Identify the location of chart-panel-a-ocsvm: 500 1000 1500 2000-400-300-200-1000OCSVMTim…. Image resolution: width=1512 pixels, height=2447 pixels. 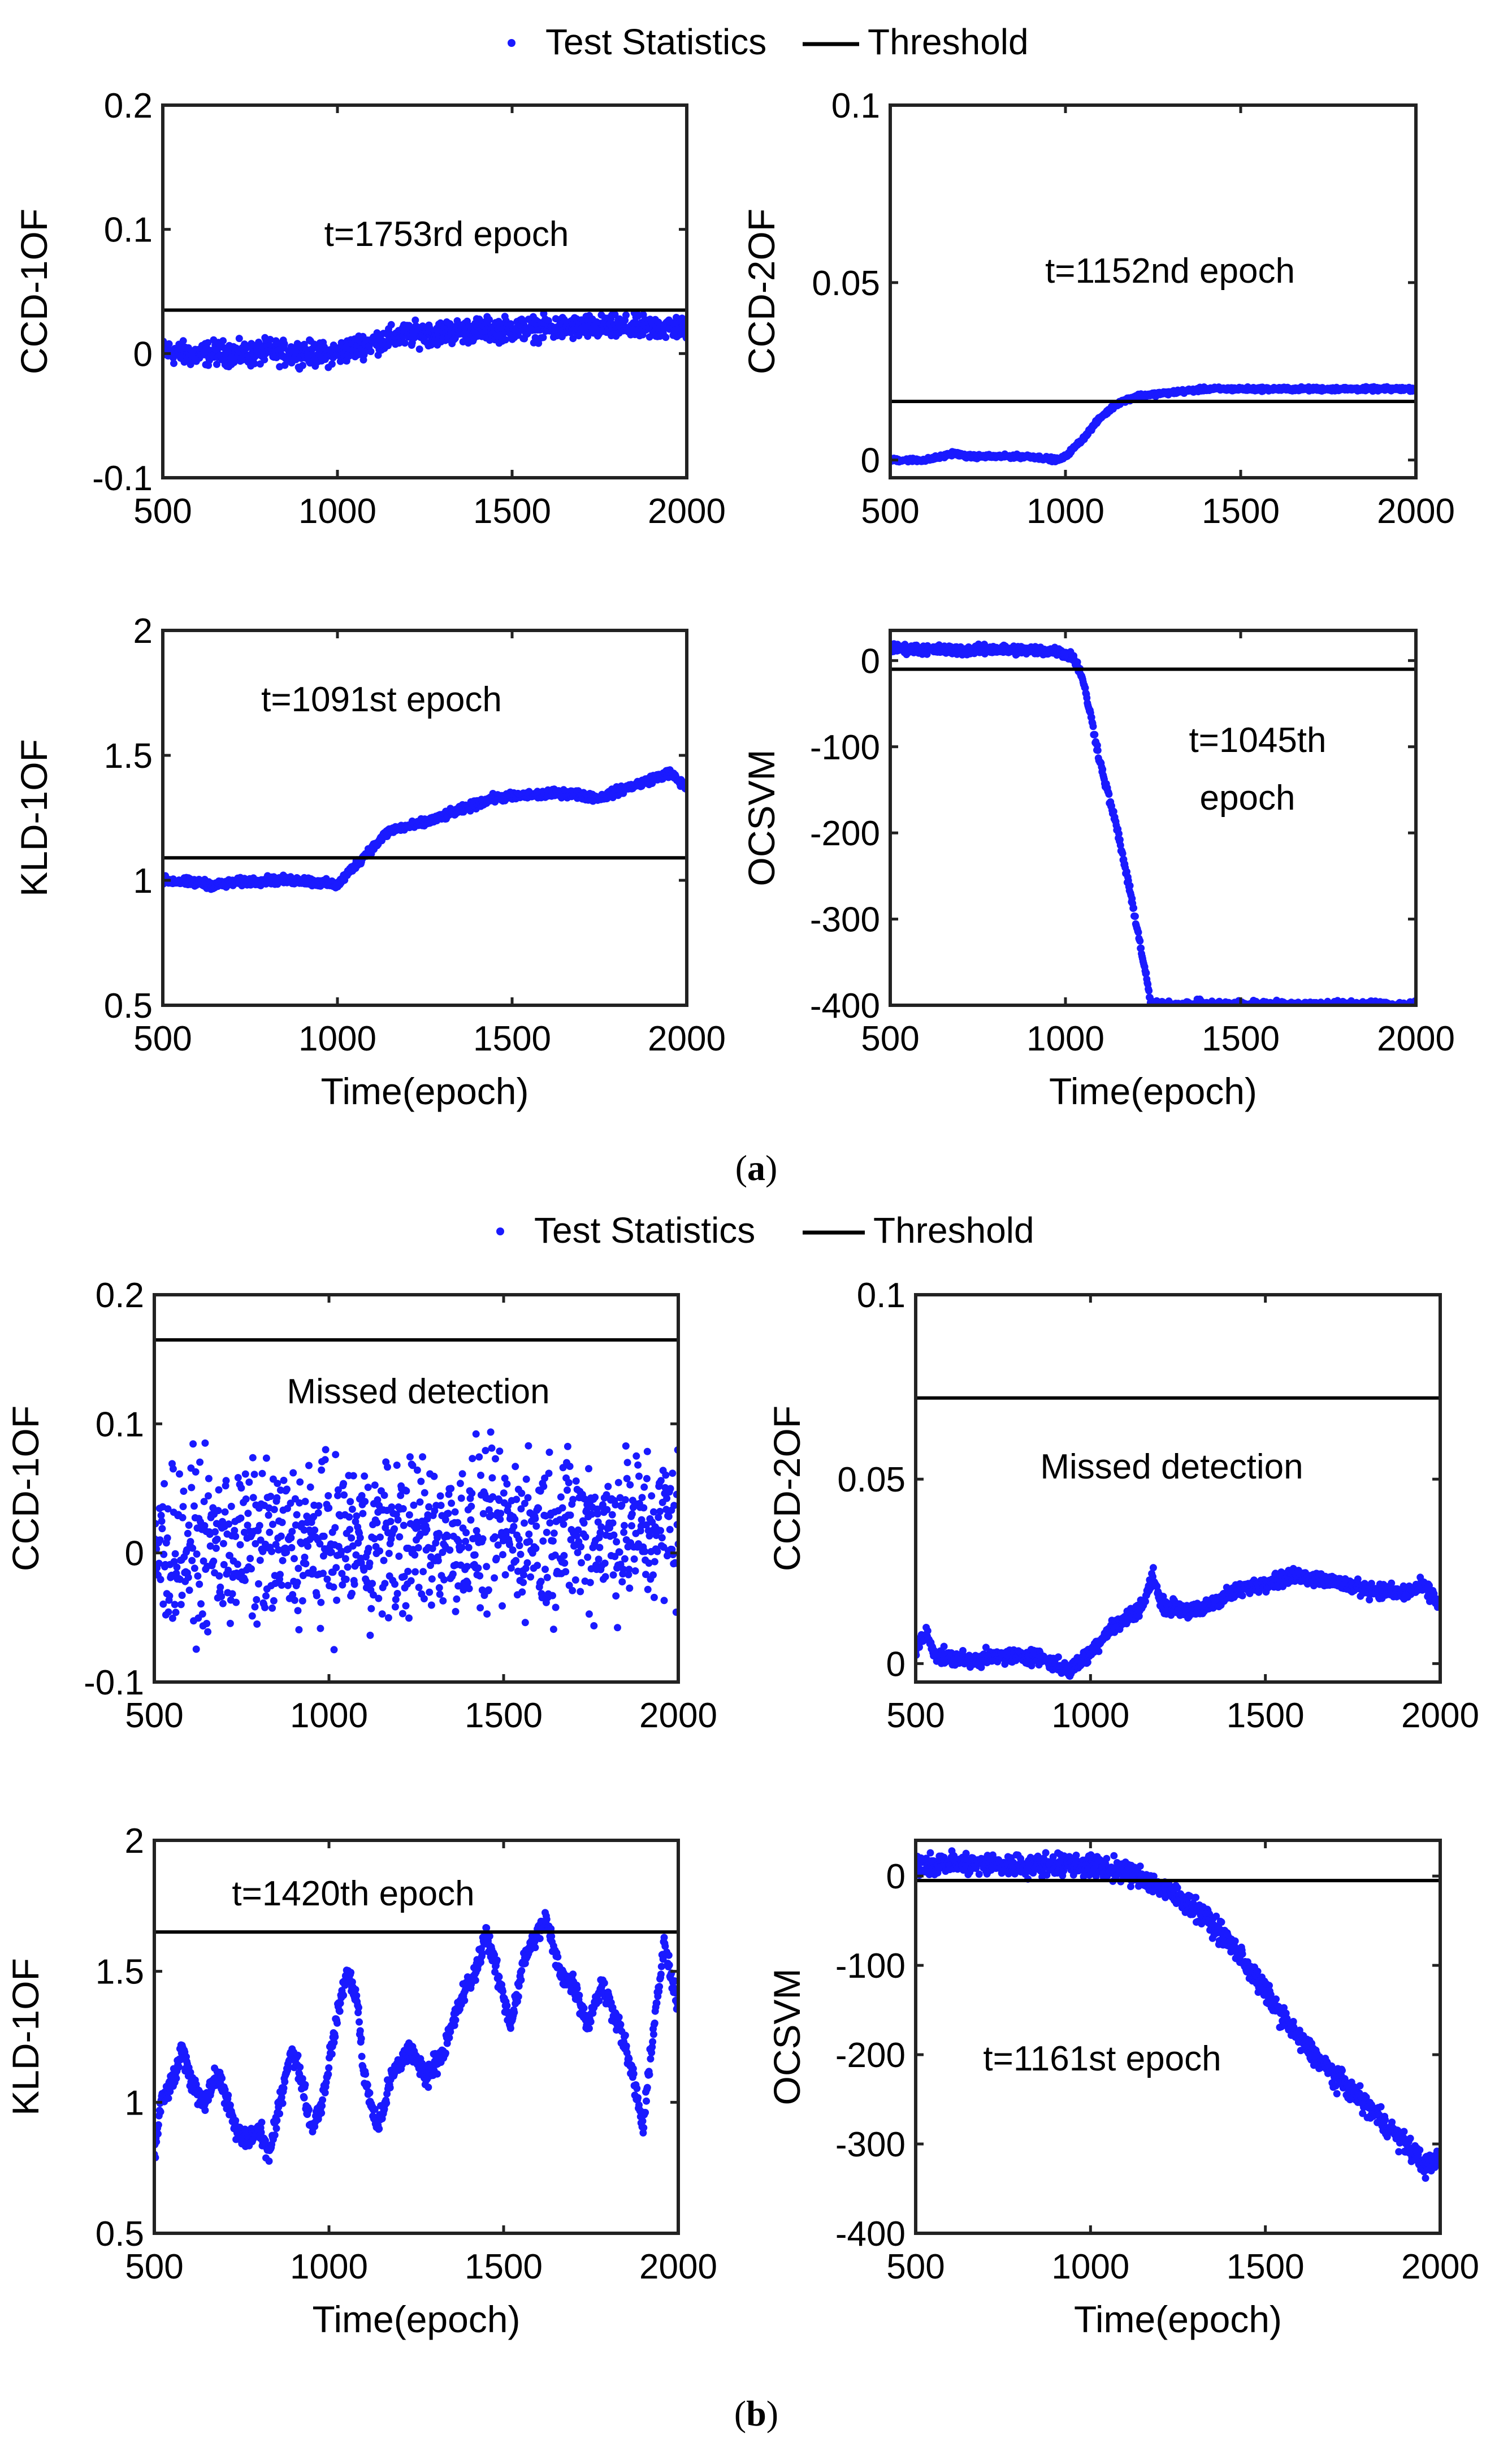
(1097, 870).